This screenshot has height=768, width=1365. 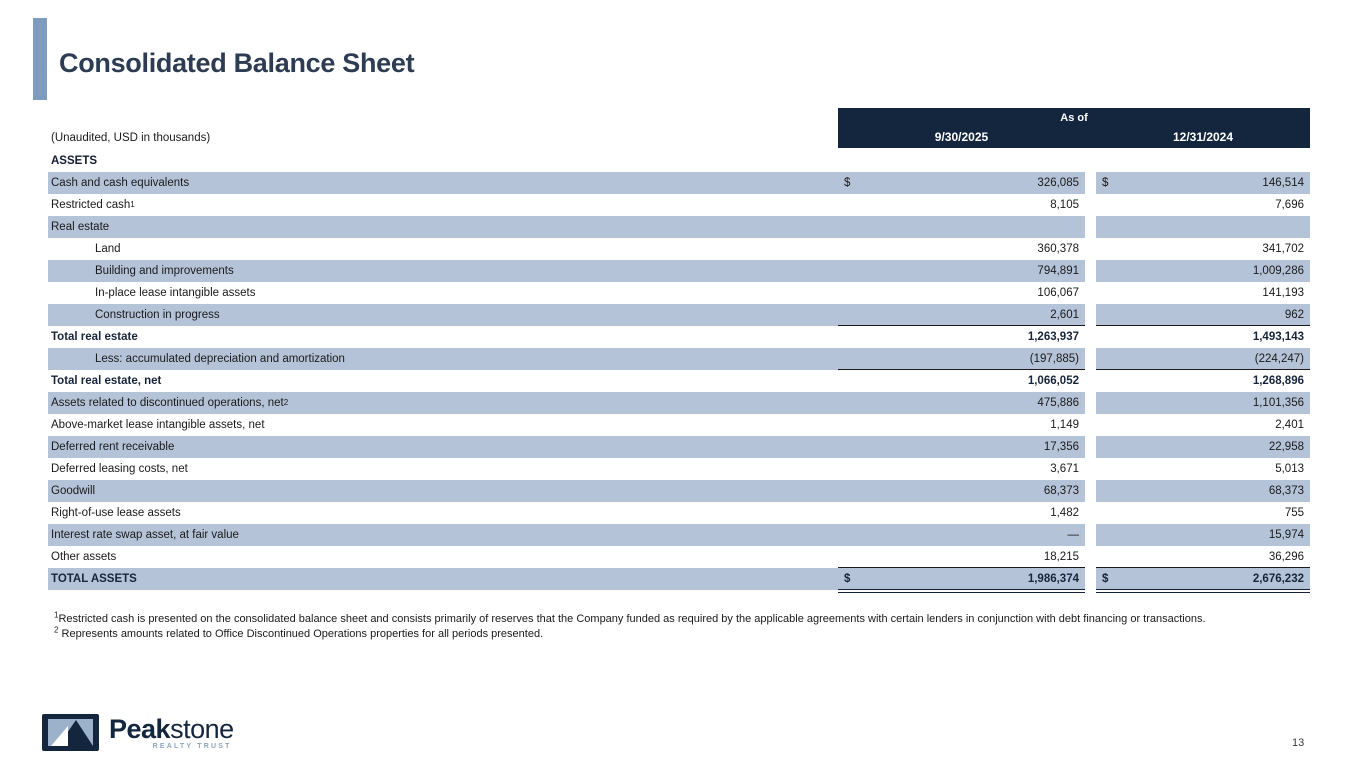 I want to click on date-columns: 9/30/2025 12/31/2024, so click(x=1074, y=137).